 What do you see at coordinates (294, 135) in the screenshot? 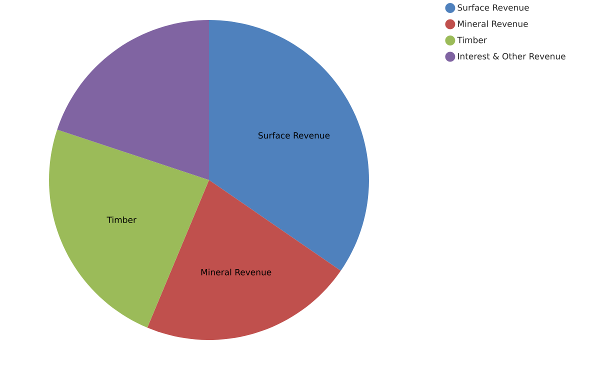
I see `data-label: Surface Revenue` at bounding box center [294, 135].